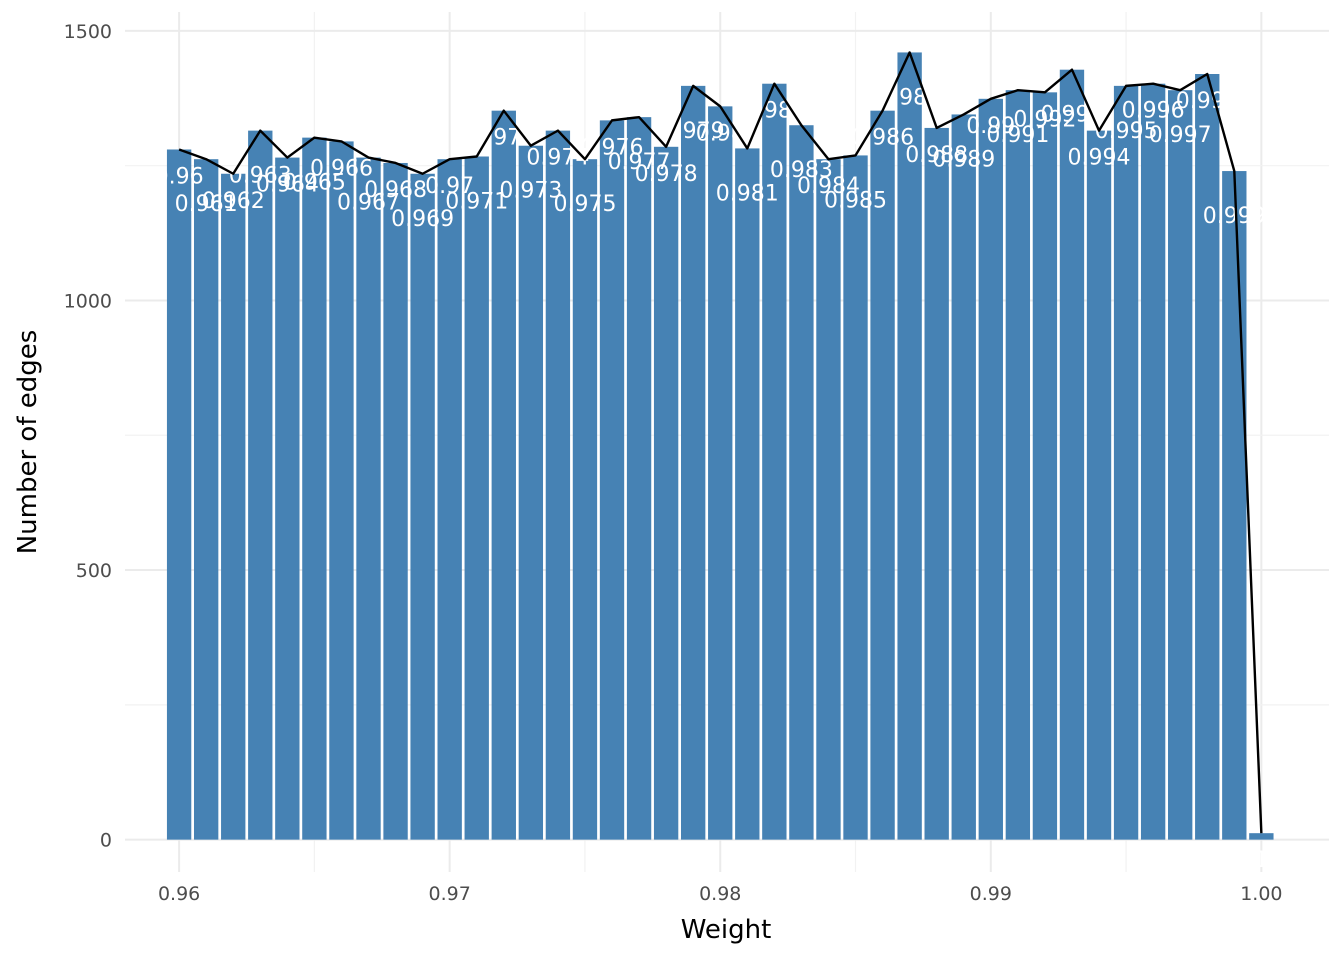 The width and height of the screenshot is (1344, 960). Describe the element at coordinates (233, 201) in the screenshot. I see `bar-label: 0.962` at that location.